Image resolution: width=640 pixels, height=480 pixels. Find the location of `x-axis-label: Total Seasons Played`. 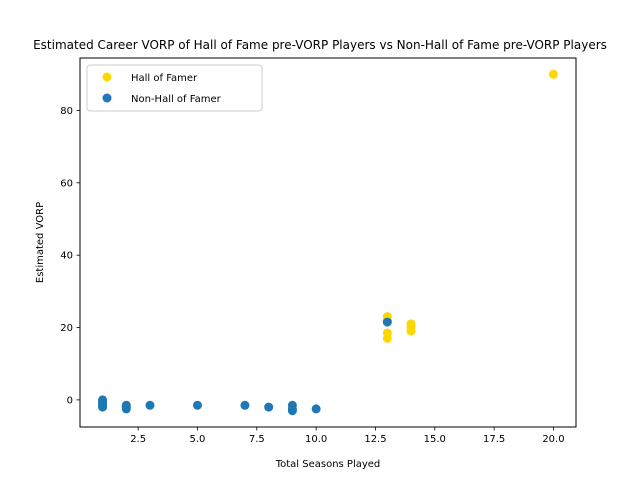

x-axis-label: Total Seasons Played is located at coordinates (328, 464).